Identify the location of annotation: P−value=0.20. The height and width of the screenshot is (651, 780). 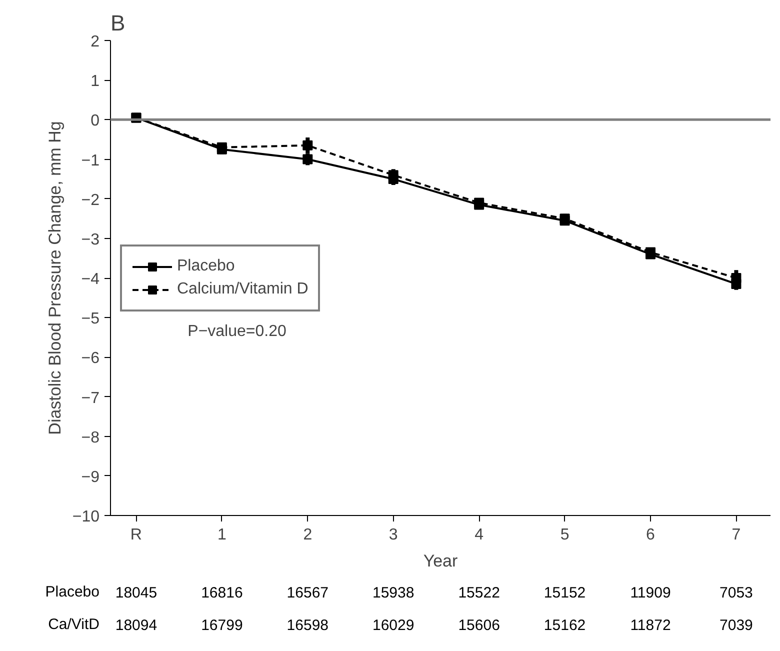
(237, 331).